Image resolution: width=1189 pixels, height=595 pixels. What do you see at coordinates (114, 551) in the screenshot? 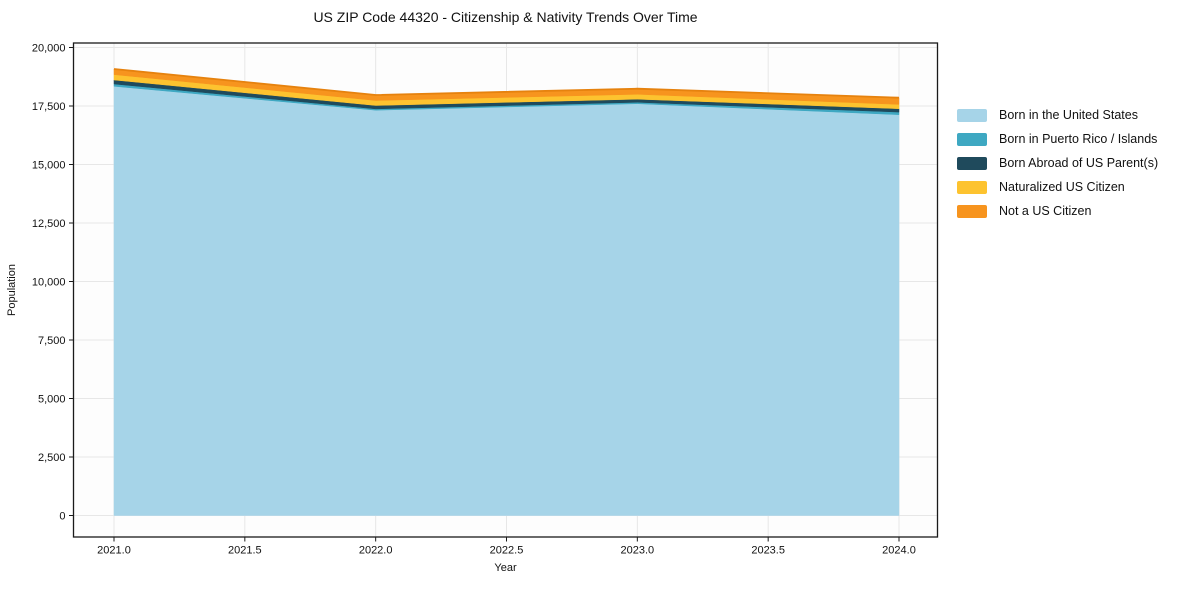
I see `x-tick-label: 2021.0` at bounding box center [114, 551].